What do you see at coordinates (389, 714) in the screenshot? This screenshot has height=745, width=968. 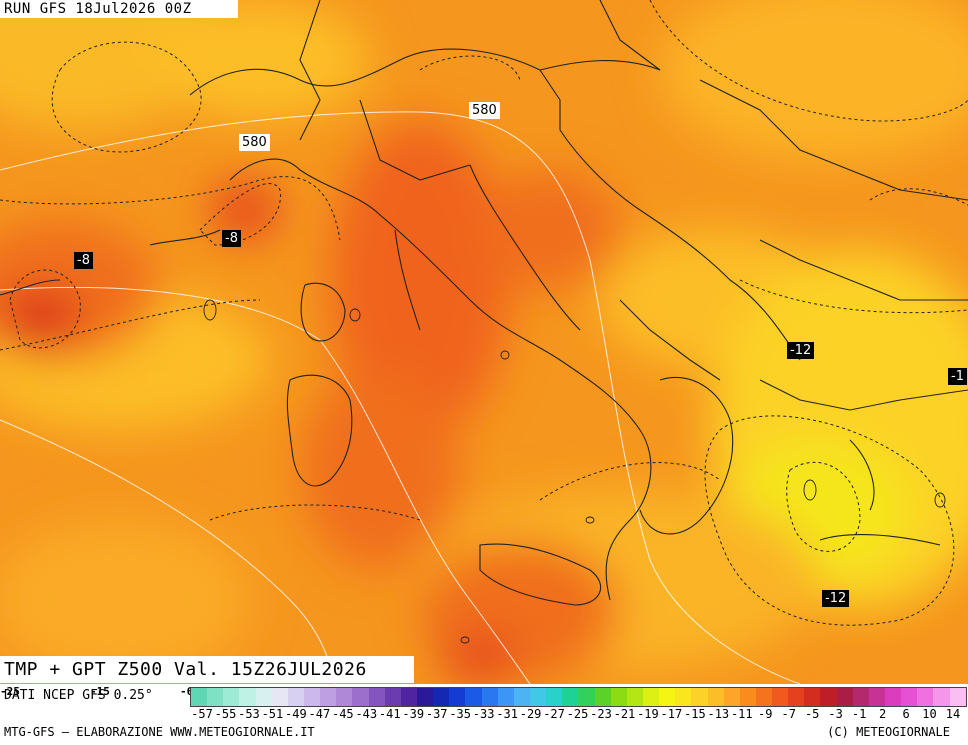 I see `color-scale-tick-label: -41` at bounding box center [389, 714].